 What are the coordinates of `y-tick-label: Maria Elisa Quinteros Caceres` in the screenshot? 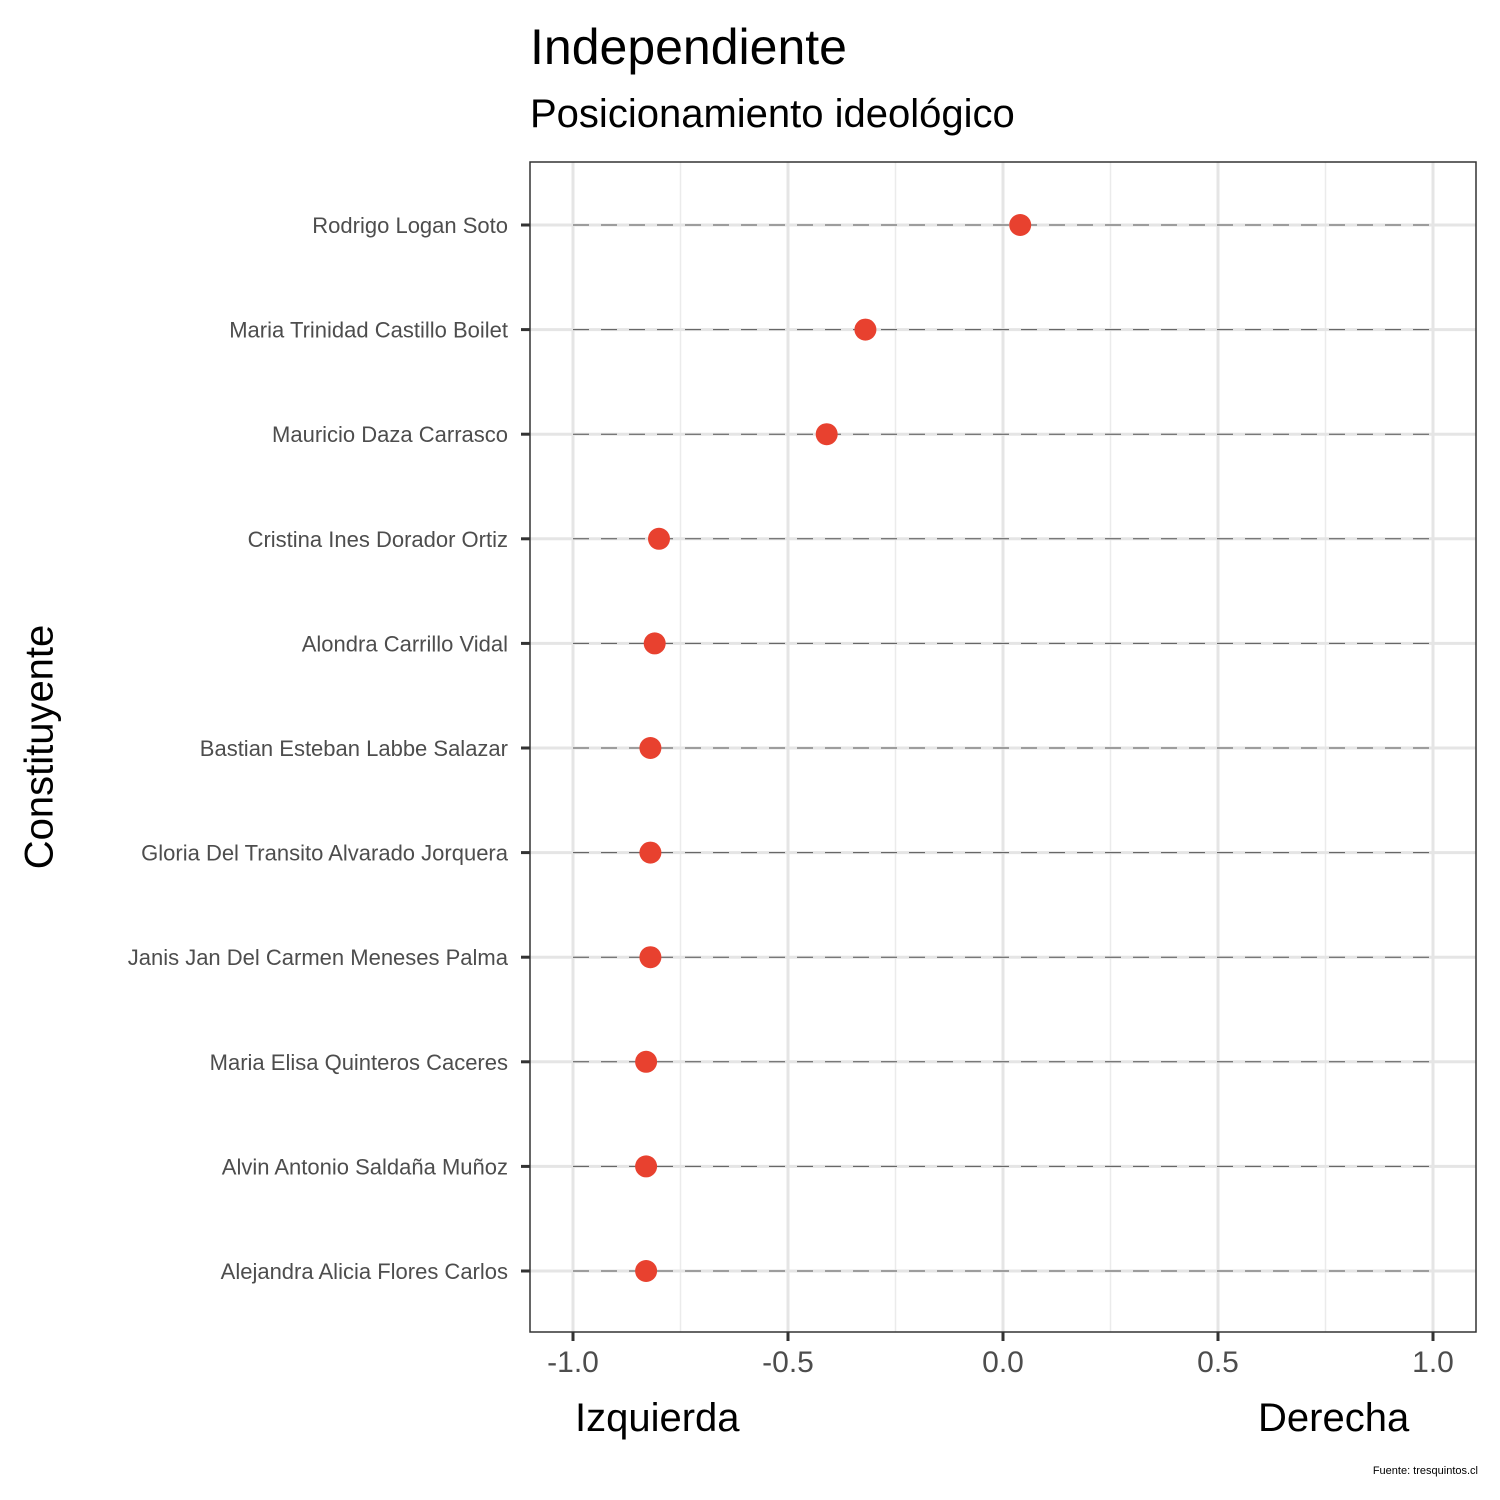 It's located at (359, 1062).